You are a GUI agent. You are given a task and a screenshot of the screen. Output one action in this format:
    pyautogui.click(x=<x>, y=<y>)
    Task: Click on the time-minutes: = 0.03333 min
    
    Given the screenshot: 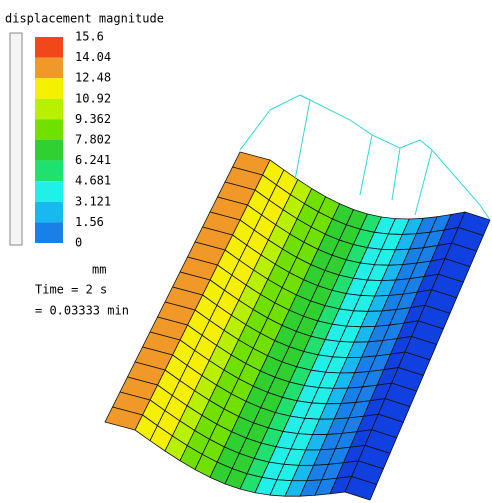 What is the action you would take?
    pyautogui.click(x=82, y=311)
    